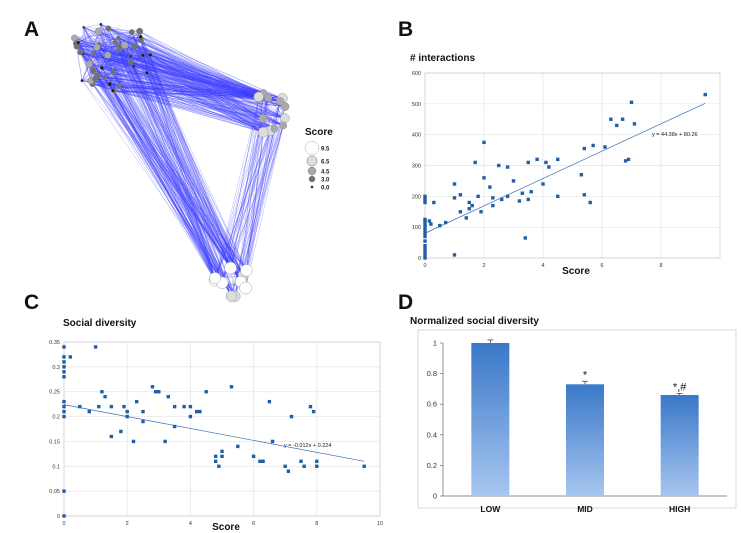  Describe the element at coordinates (601, 266) in the screenshot. I see `x-tick-label: 6` at that location.